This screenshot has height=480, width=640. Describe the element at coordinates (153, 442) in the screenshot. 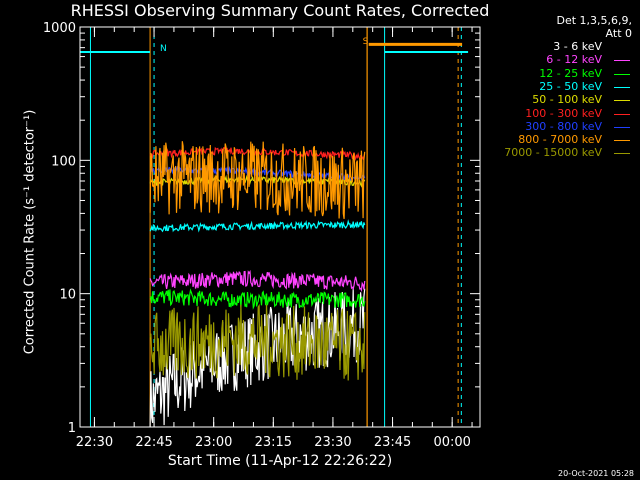

I see `x-tick-label: 22:45` at that location.